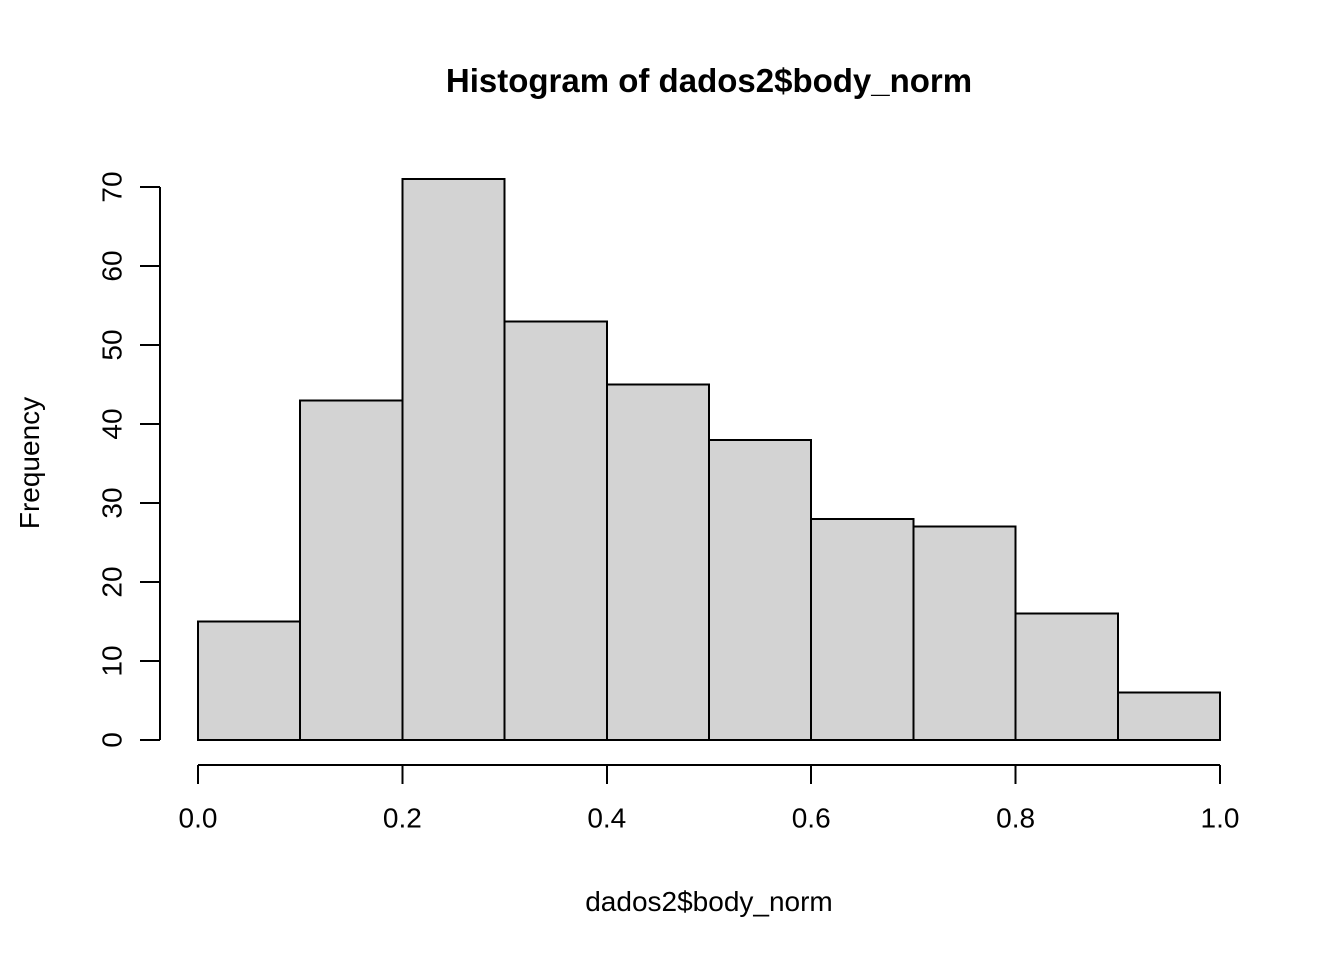 Image resolution: width=1344 pixels, height=960 pixels. What do you see at coordinates (198, 818) in the screenshot?
I see `x-tick-label: 0.0` at bounding box center [198, 818].